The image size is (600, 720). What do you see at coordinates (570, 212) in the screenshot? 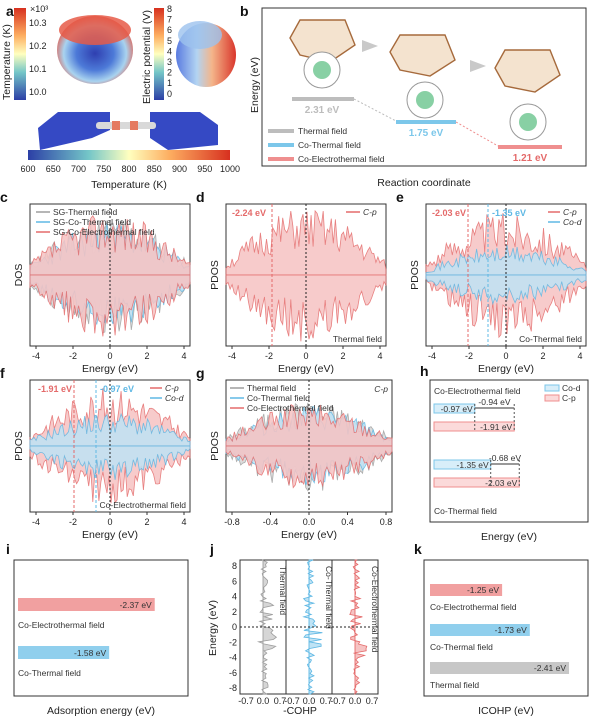
I see `e-legend-cp: C-p` at bounding box center [570, 212].